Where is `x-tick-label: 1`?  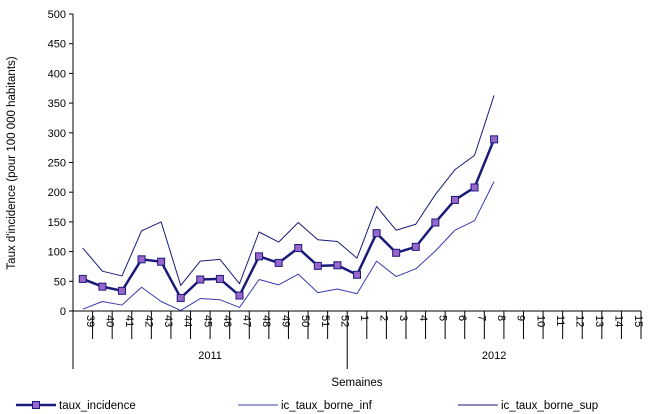 x-tick-label: 1 is located at coordinates (364, 318).